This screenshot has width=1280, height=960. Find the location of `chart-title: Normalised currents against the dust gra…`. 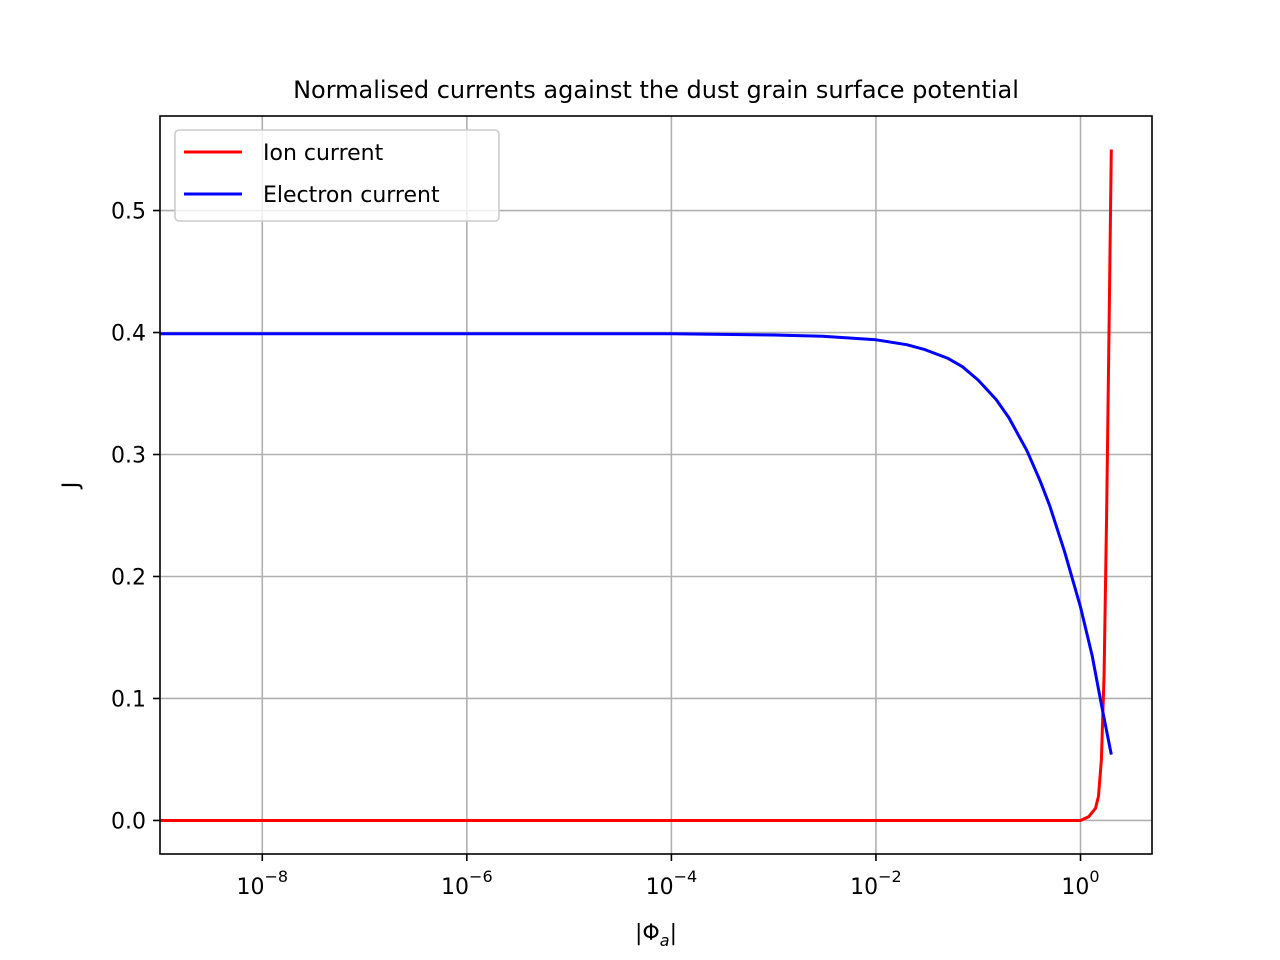

chart-title: Normalised currents against the dust gra… is located at coordinates (656, 90).